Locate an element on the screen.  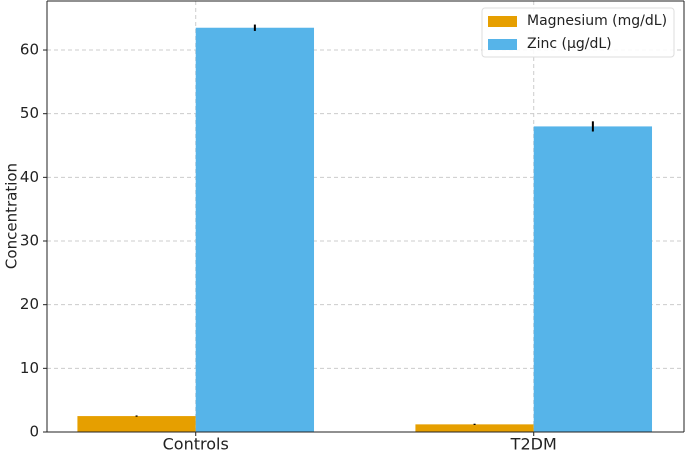
y-tick-label: 50 is located at coordinates (29, 113).